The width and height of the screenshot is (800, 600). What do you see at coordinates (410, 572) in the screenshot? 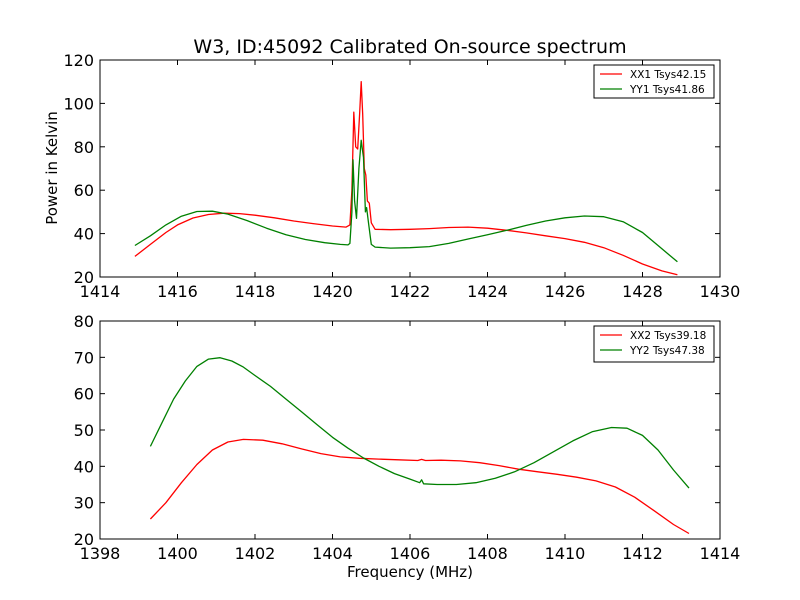
I see `x-axis-label: Frequency (MHz)` at bounding box center [410, 572].